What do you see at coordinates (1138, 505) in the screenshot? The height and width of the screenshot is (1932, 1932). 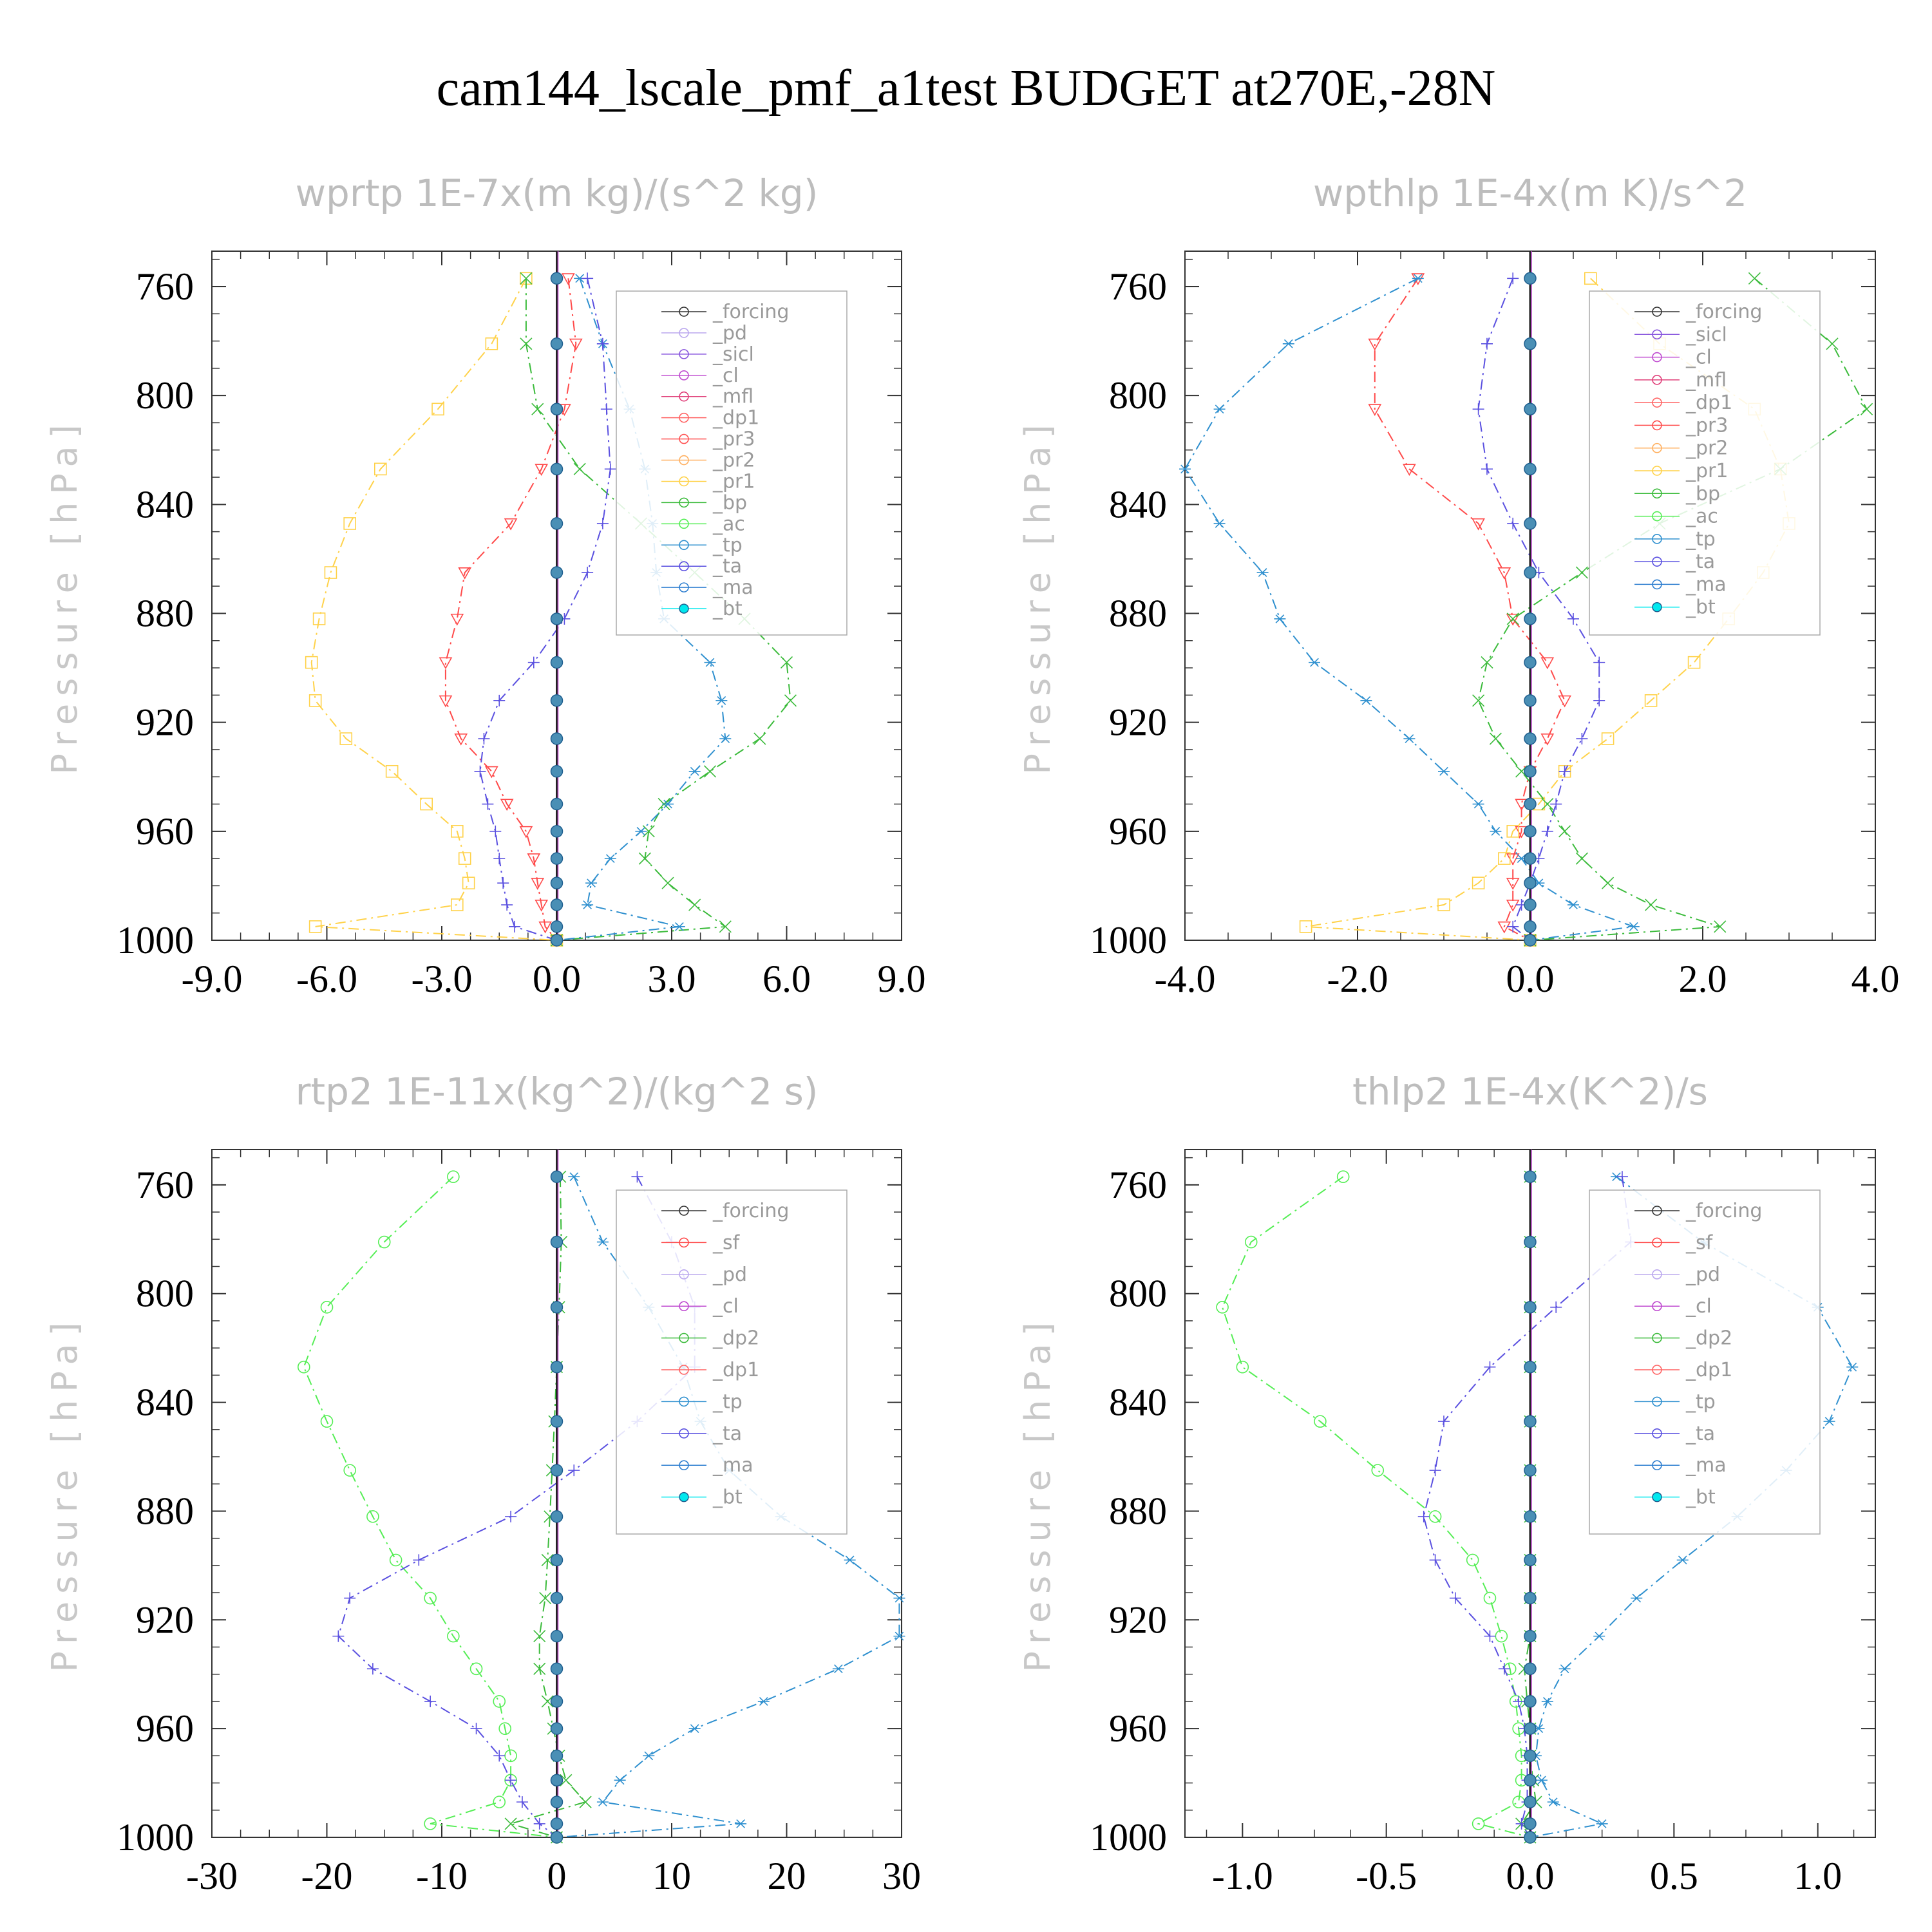 I see `y-tick-label: 840` at bounding box center [1138, 505].